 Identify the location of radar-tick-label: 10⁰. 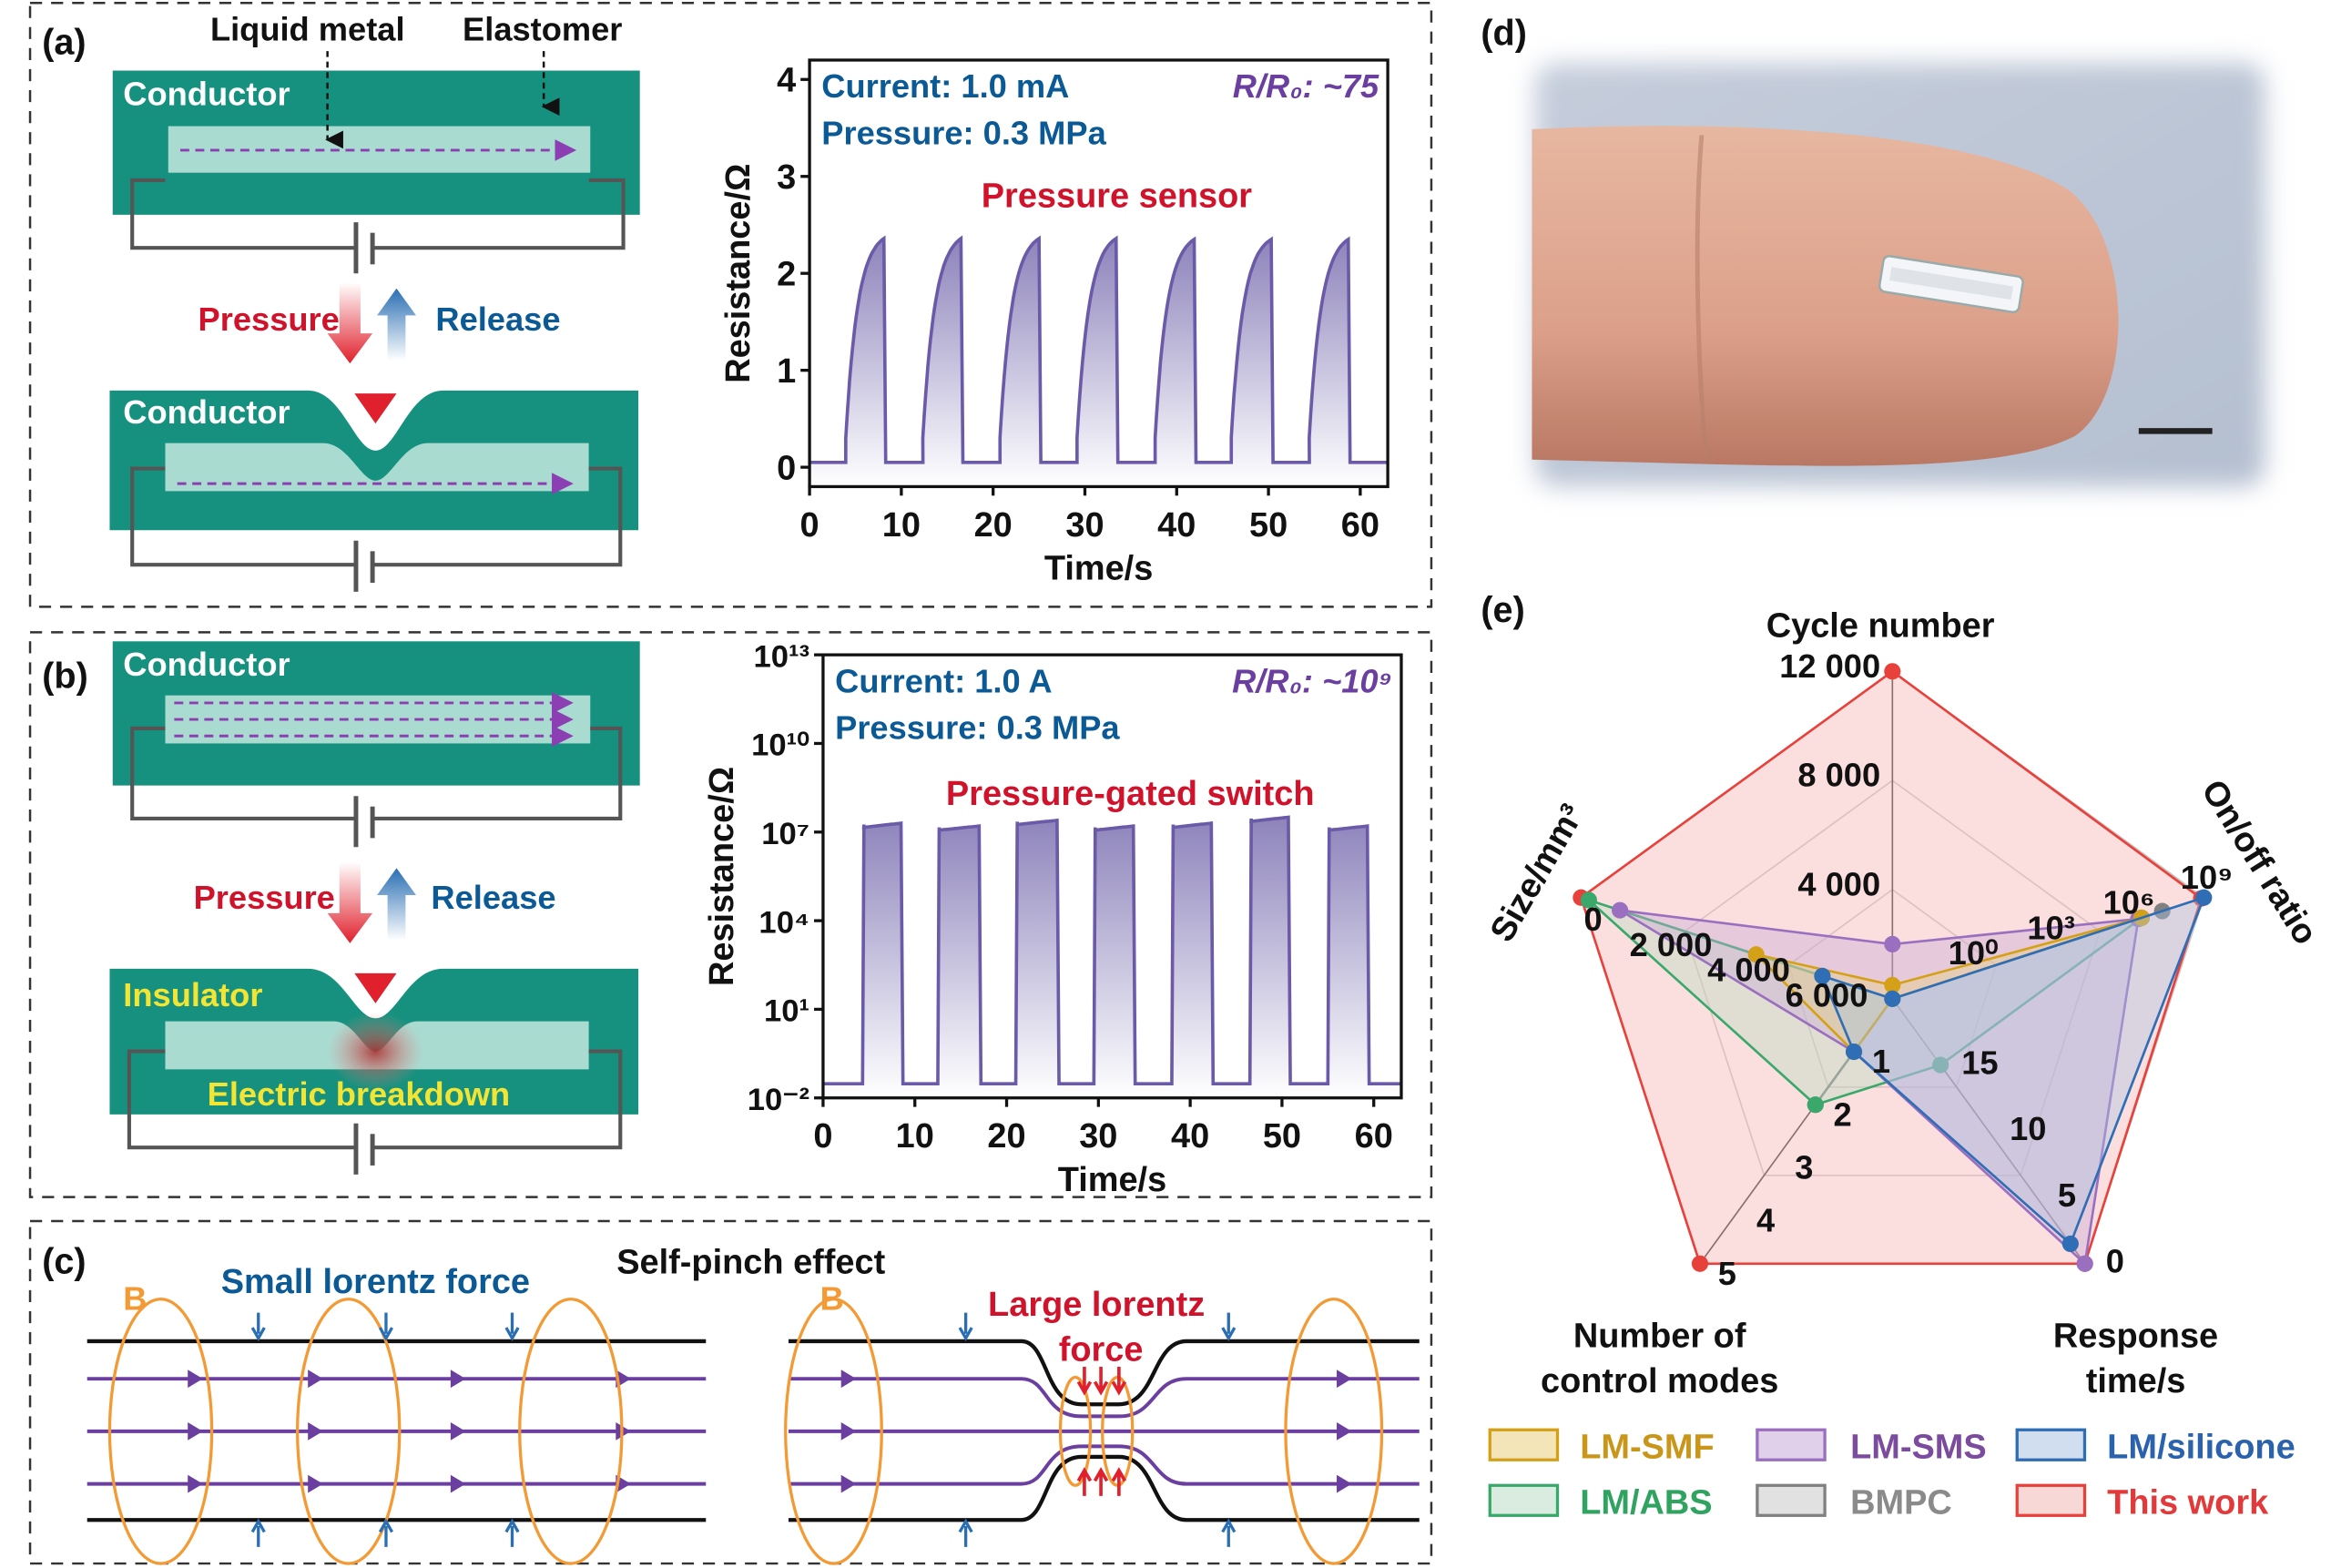
(1974, 953).